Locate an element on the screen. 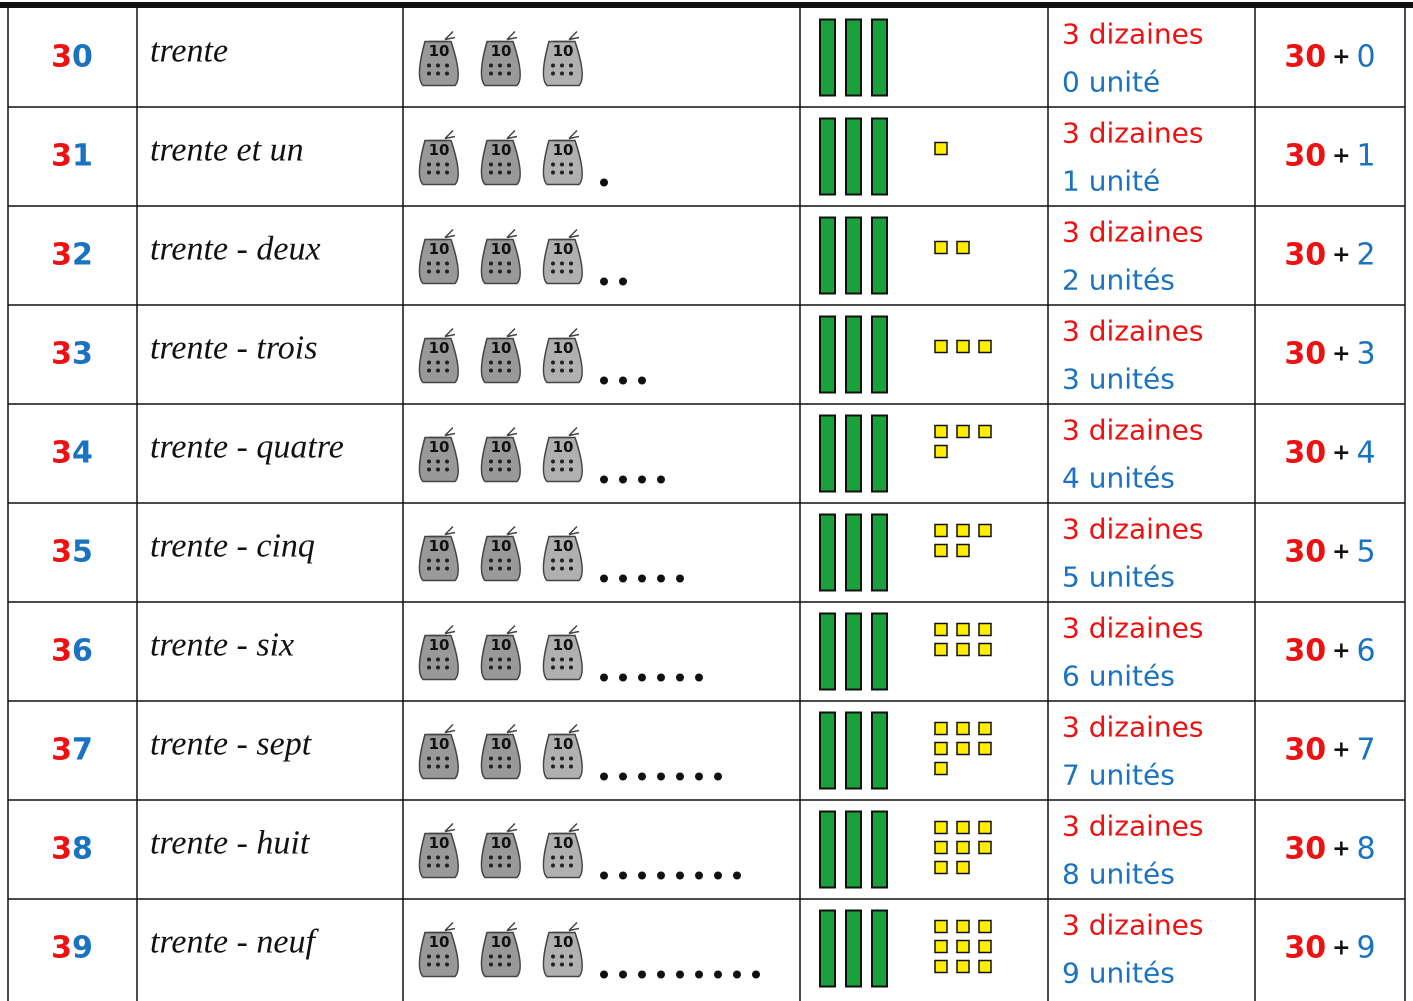  sum-units: 2 is located at coordinates (1366, 254).